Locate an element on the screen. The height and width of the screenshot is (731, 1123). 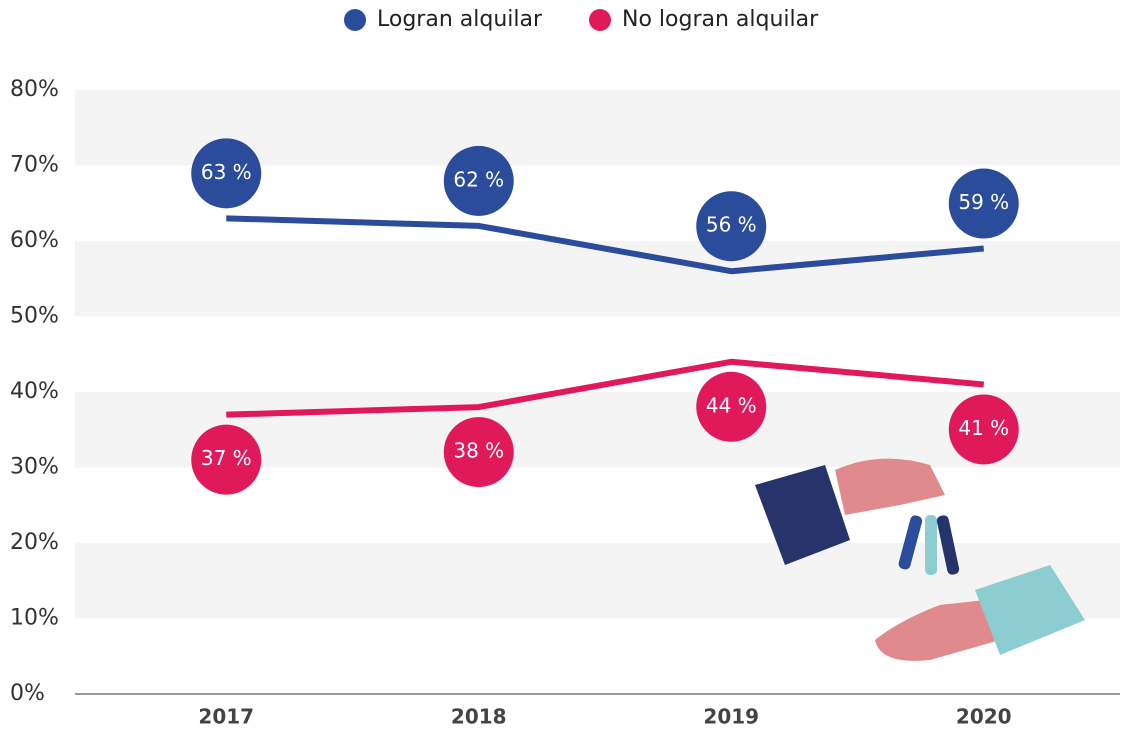
y-tick-label: 80% is located at coordinates (34, 89).